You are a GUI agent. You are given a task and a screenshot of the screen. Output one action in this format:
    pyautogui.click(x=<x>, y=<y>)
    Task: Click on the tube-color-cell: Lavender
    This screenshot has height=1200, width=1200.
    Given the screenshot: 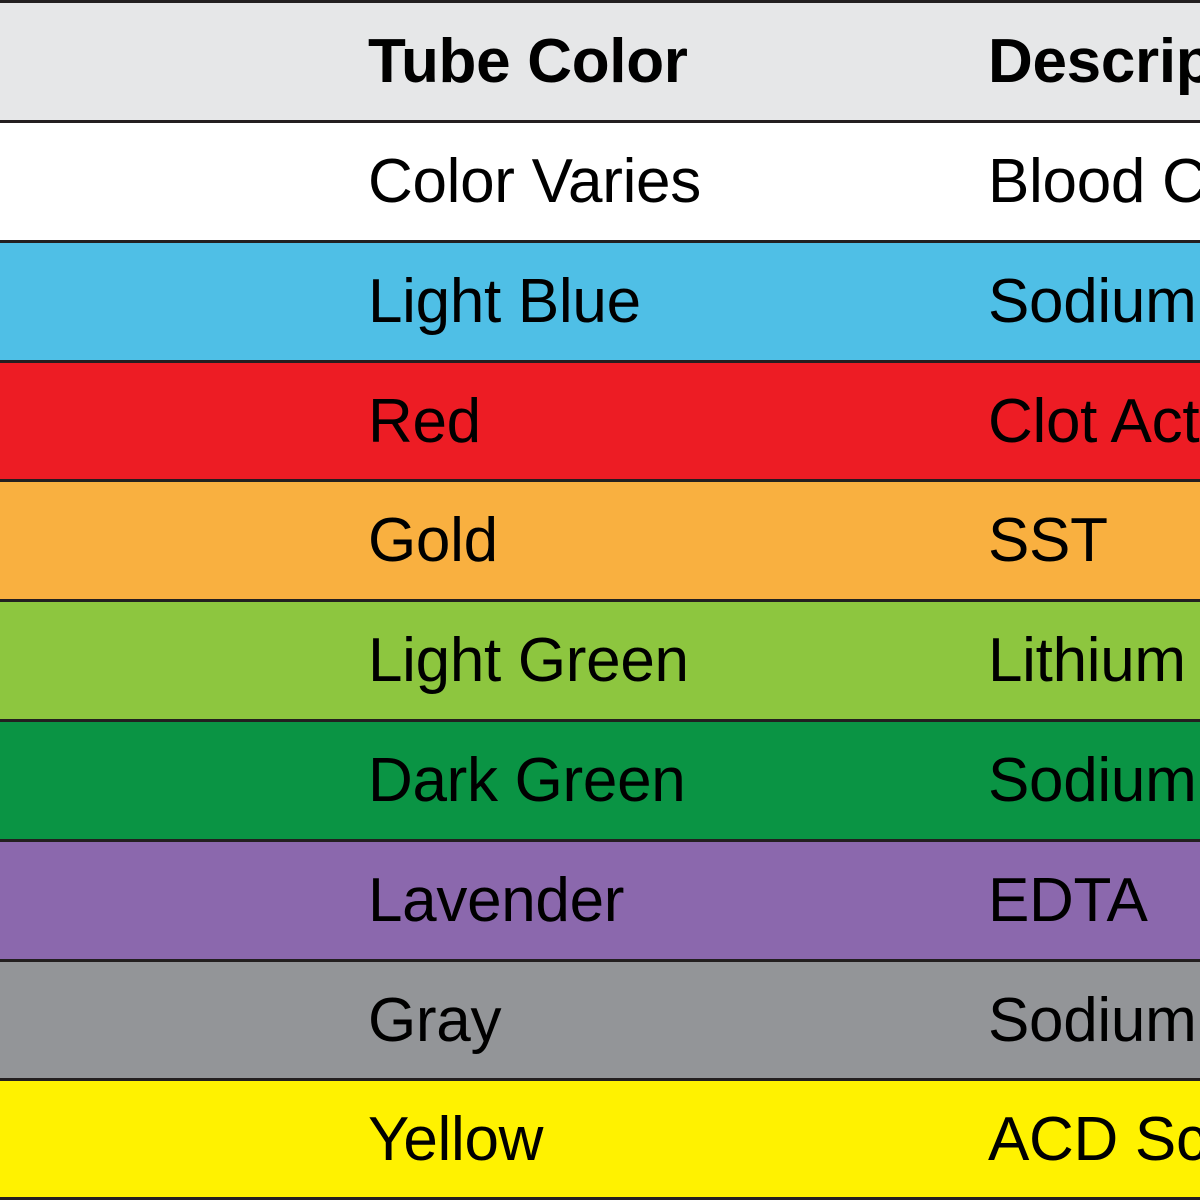 What is the action you would take?
    pyautogui.click(x=496, y=900)
    